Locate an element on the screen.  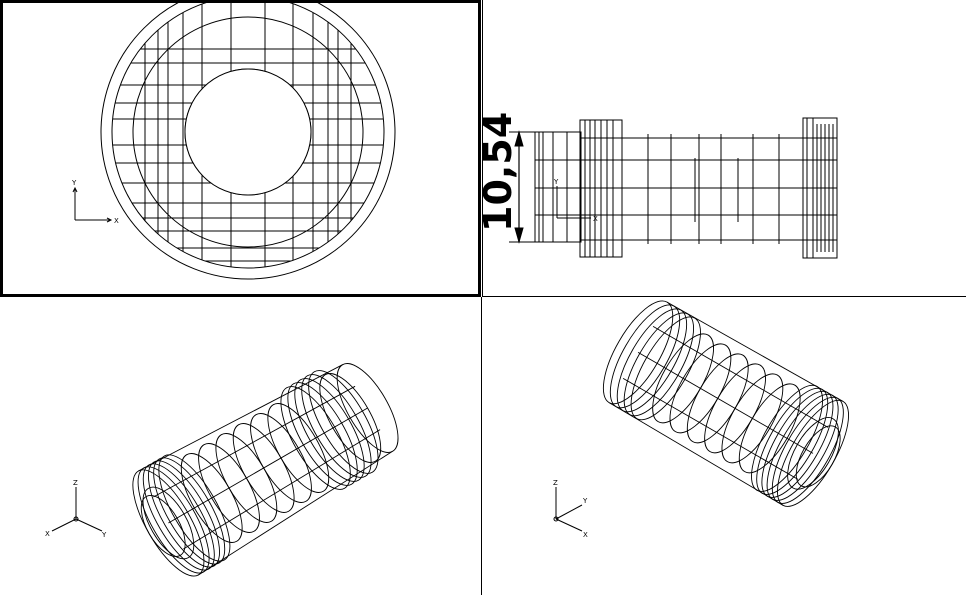
front-view-drawing: 10,54 is located at coordinates (660, 185).